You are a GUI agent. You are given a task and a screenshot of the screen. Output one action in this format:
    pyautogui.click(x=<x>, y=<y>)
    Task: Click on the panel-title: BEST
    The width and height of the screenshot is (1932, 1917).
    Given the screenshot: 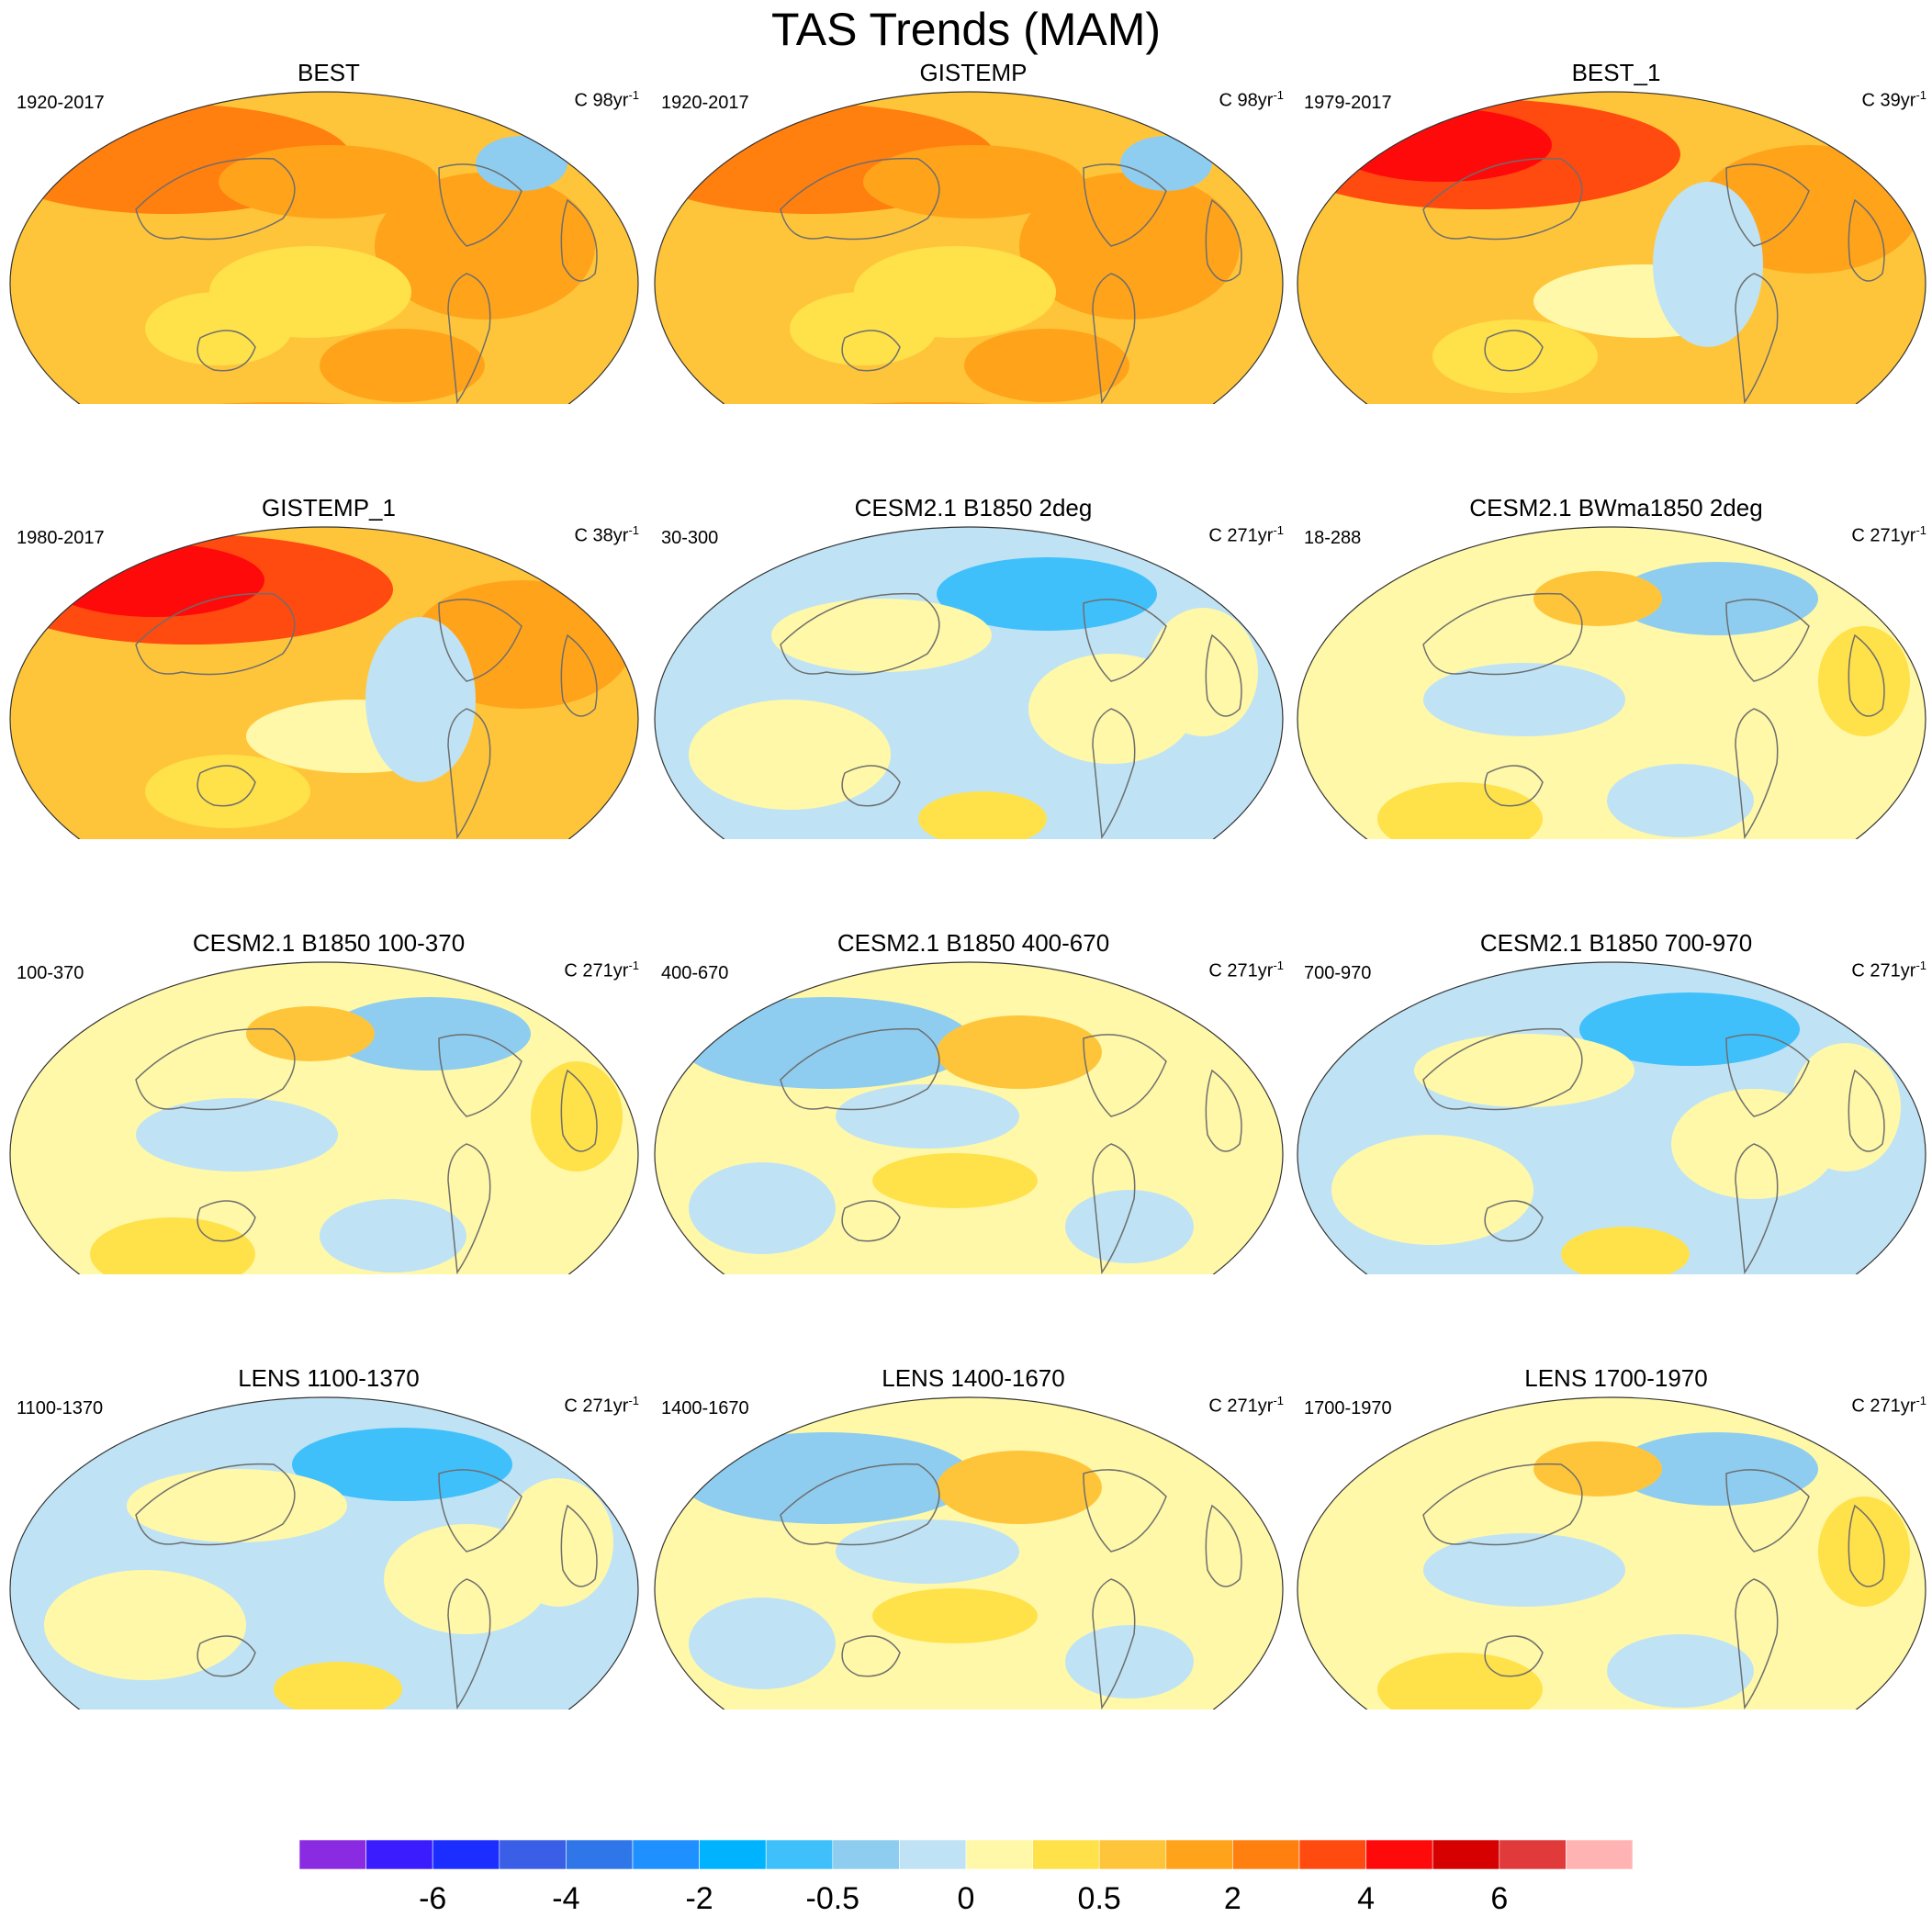 What is the action you would take?
    pyautogui.click(x=329, y=72)
    